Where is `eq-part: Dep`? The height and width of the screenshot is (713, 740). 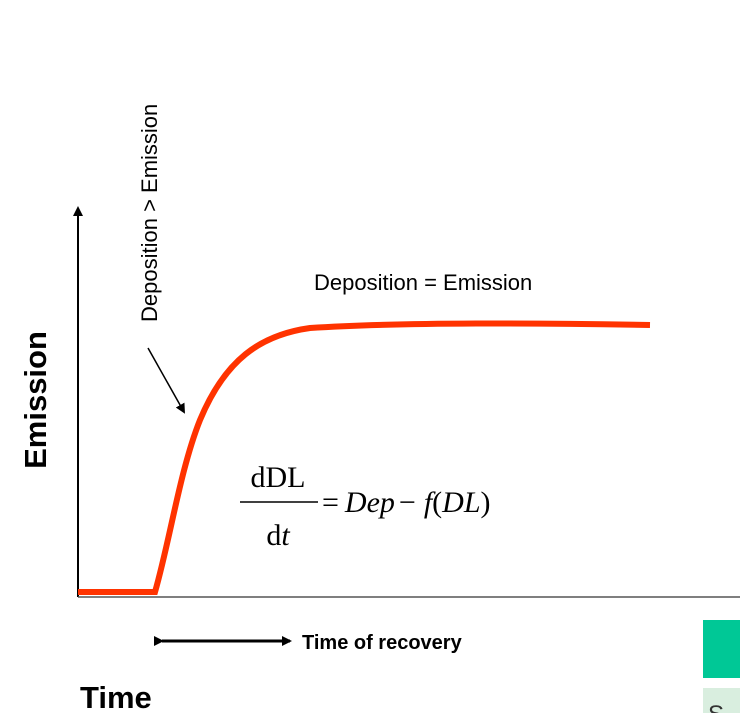 eq-part: Dep is located at coordinates (369, 502).